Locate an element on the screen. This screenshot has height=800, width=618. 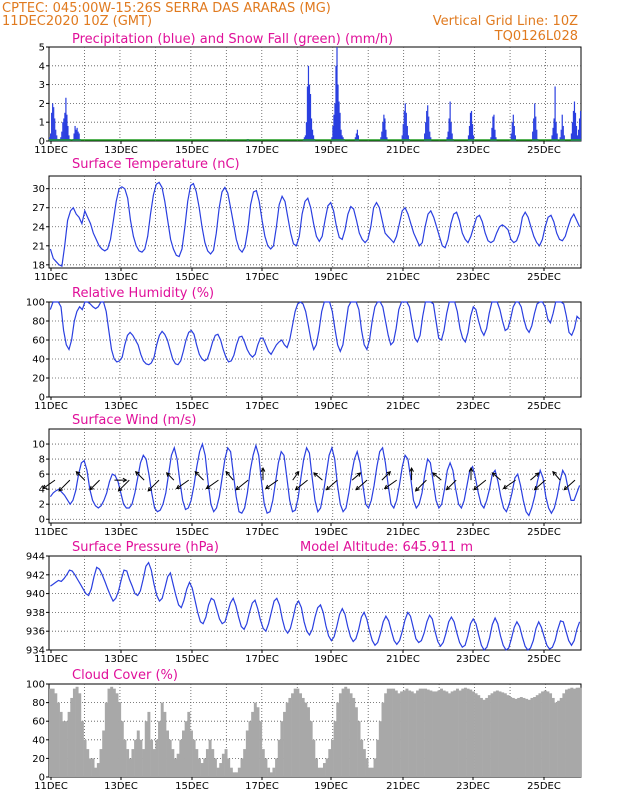
y-tick-label: 20 is located at coordinates (38, 379).